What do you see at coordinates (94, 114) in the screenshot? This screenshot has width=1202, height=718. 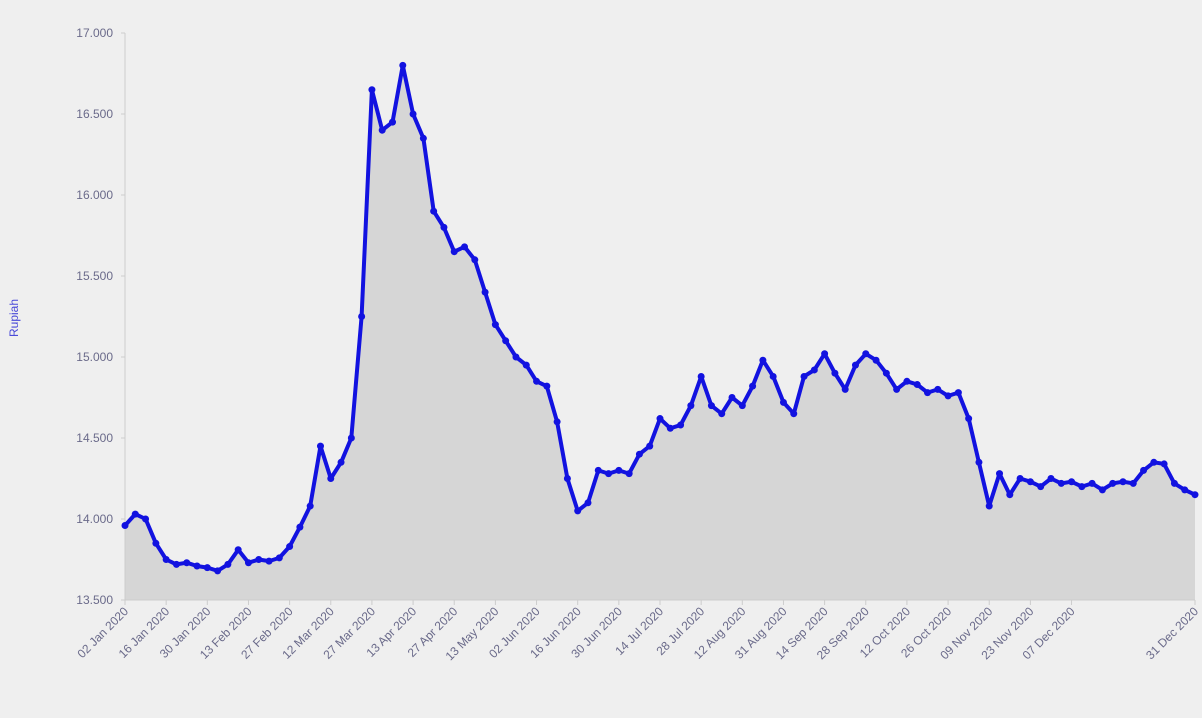 I see `y-tick-label: 16.500` at bounding box center [94, 114].